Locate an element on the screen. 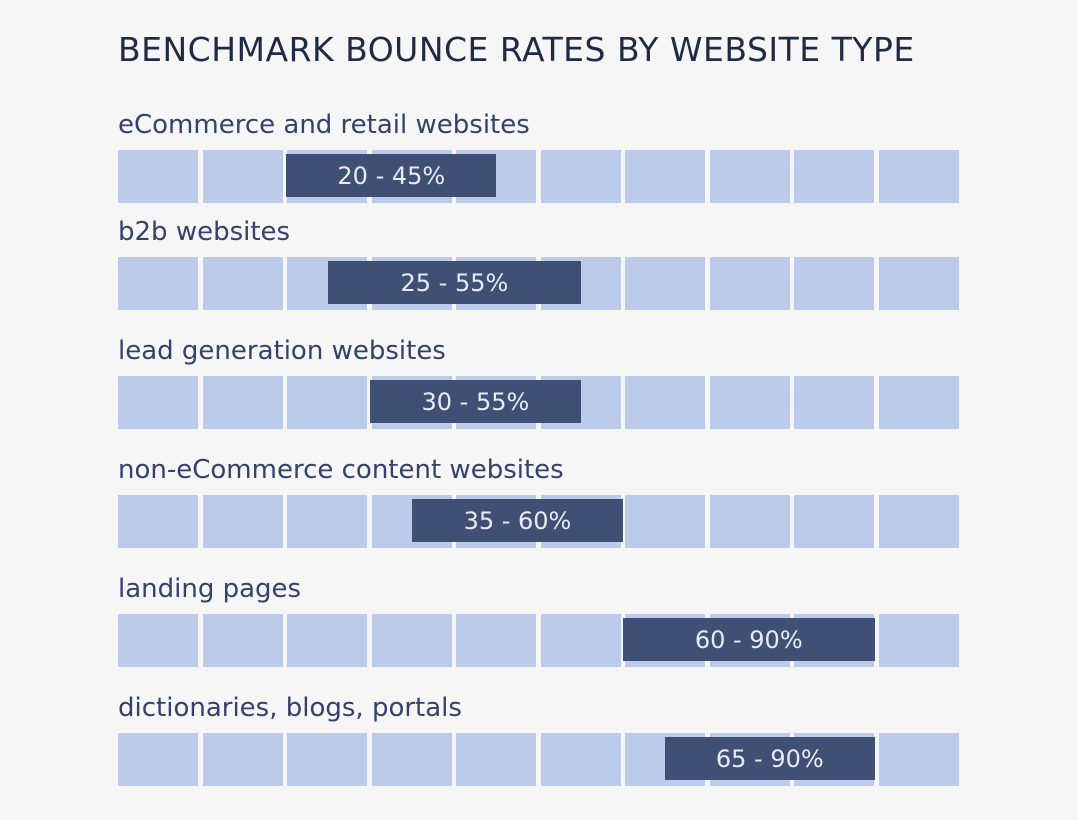 This screenshot has height=820, width=1078. category-label: landing pages is located at coordinates (210, 589).